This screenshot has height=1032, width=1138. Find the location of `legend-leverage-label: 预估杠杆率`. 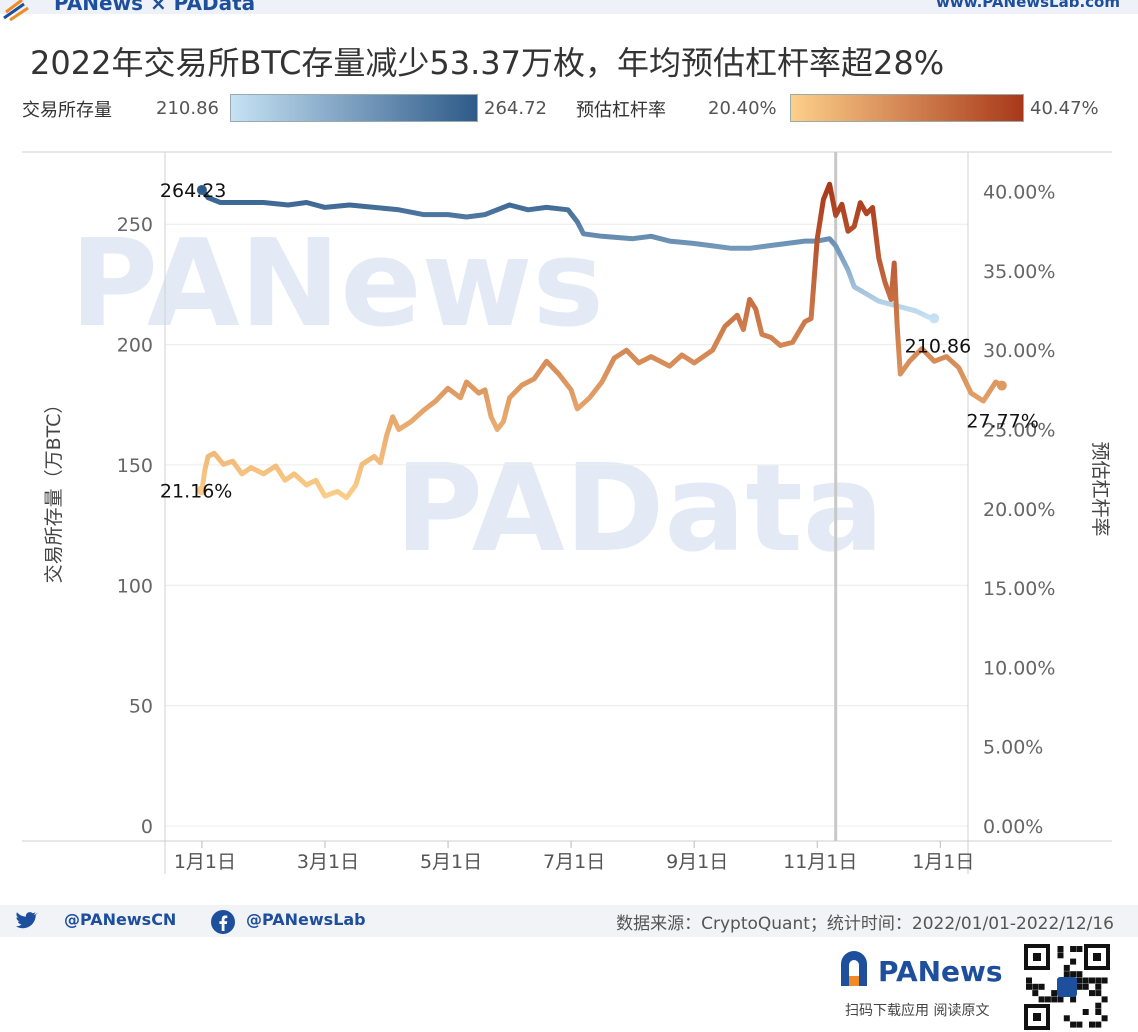

legend-leverage-label: 预估杠杆率 is located at coordinates (621, 110).